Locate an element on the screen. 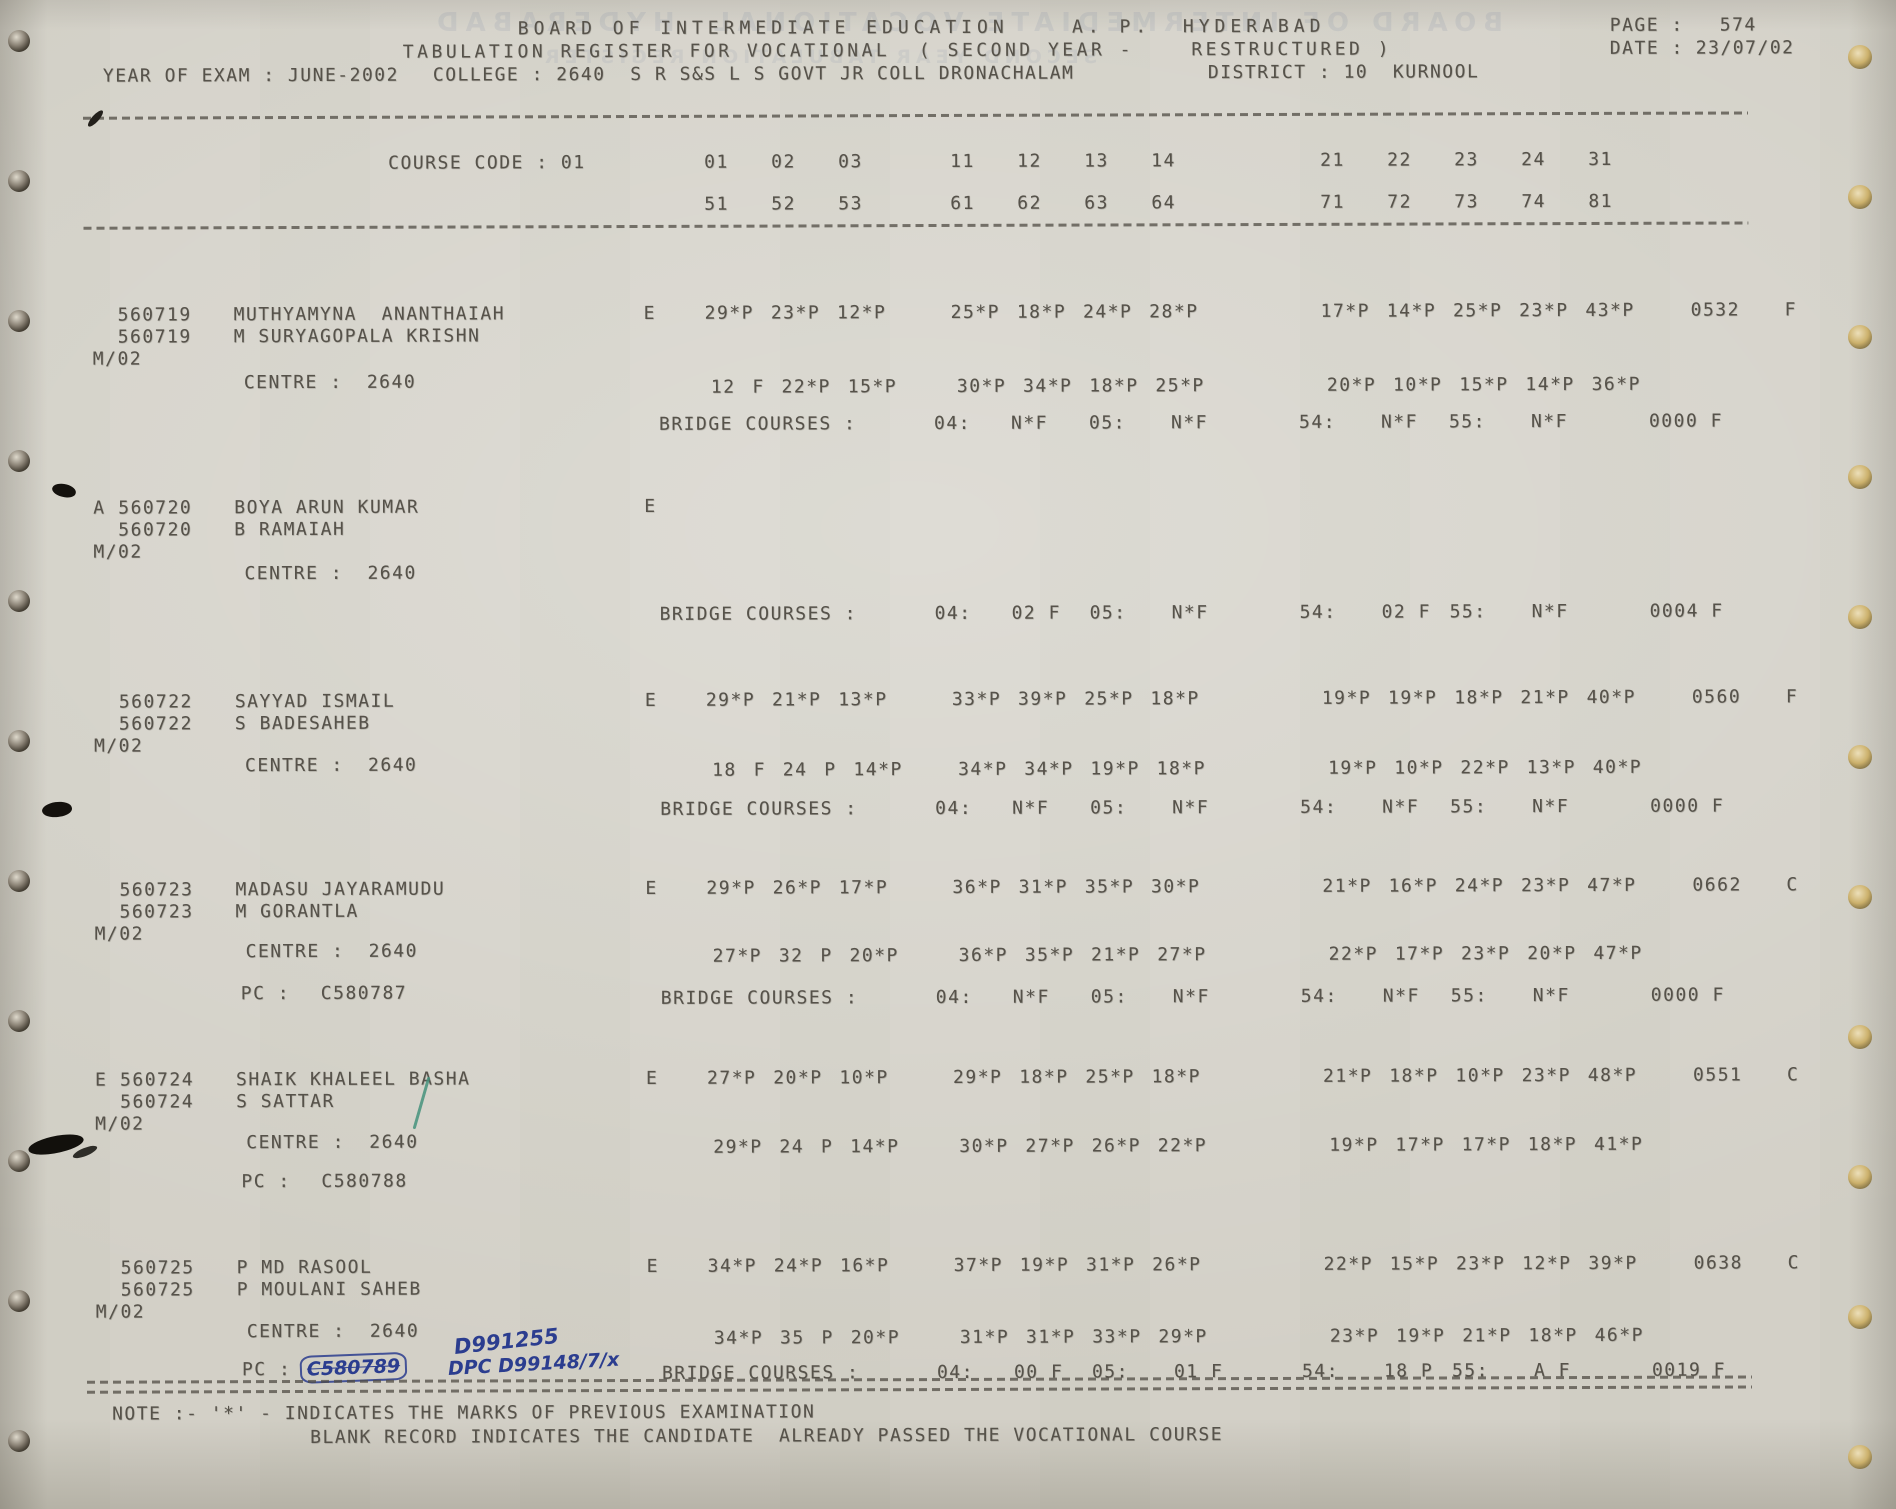  marks2-group2: 34*P 34*P 19*P 18*P is located at coordinates (1082, 769).